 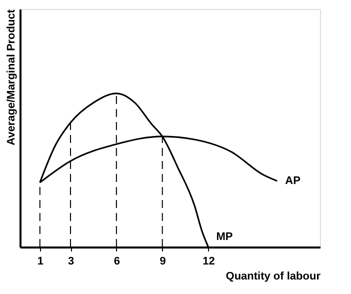 I want to click on series-label: MP, so click(x=224, y=237).